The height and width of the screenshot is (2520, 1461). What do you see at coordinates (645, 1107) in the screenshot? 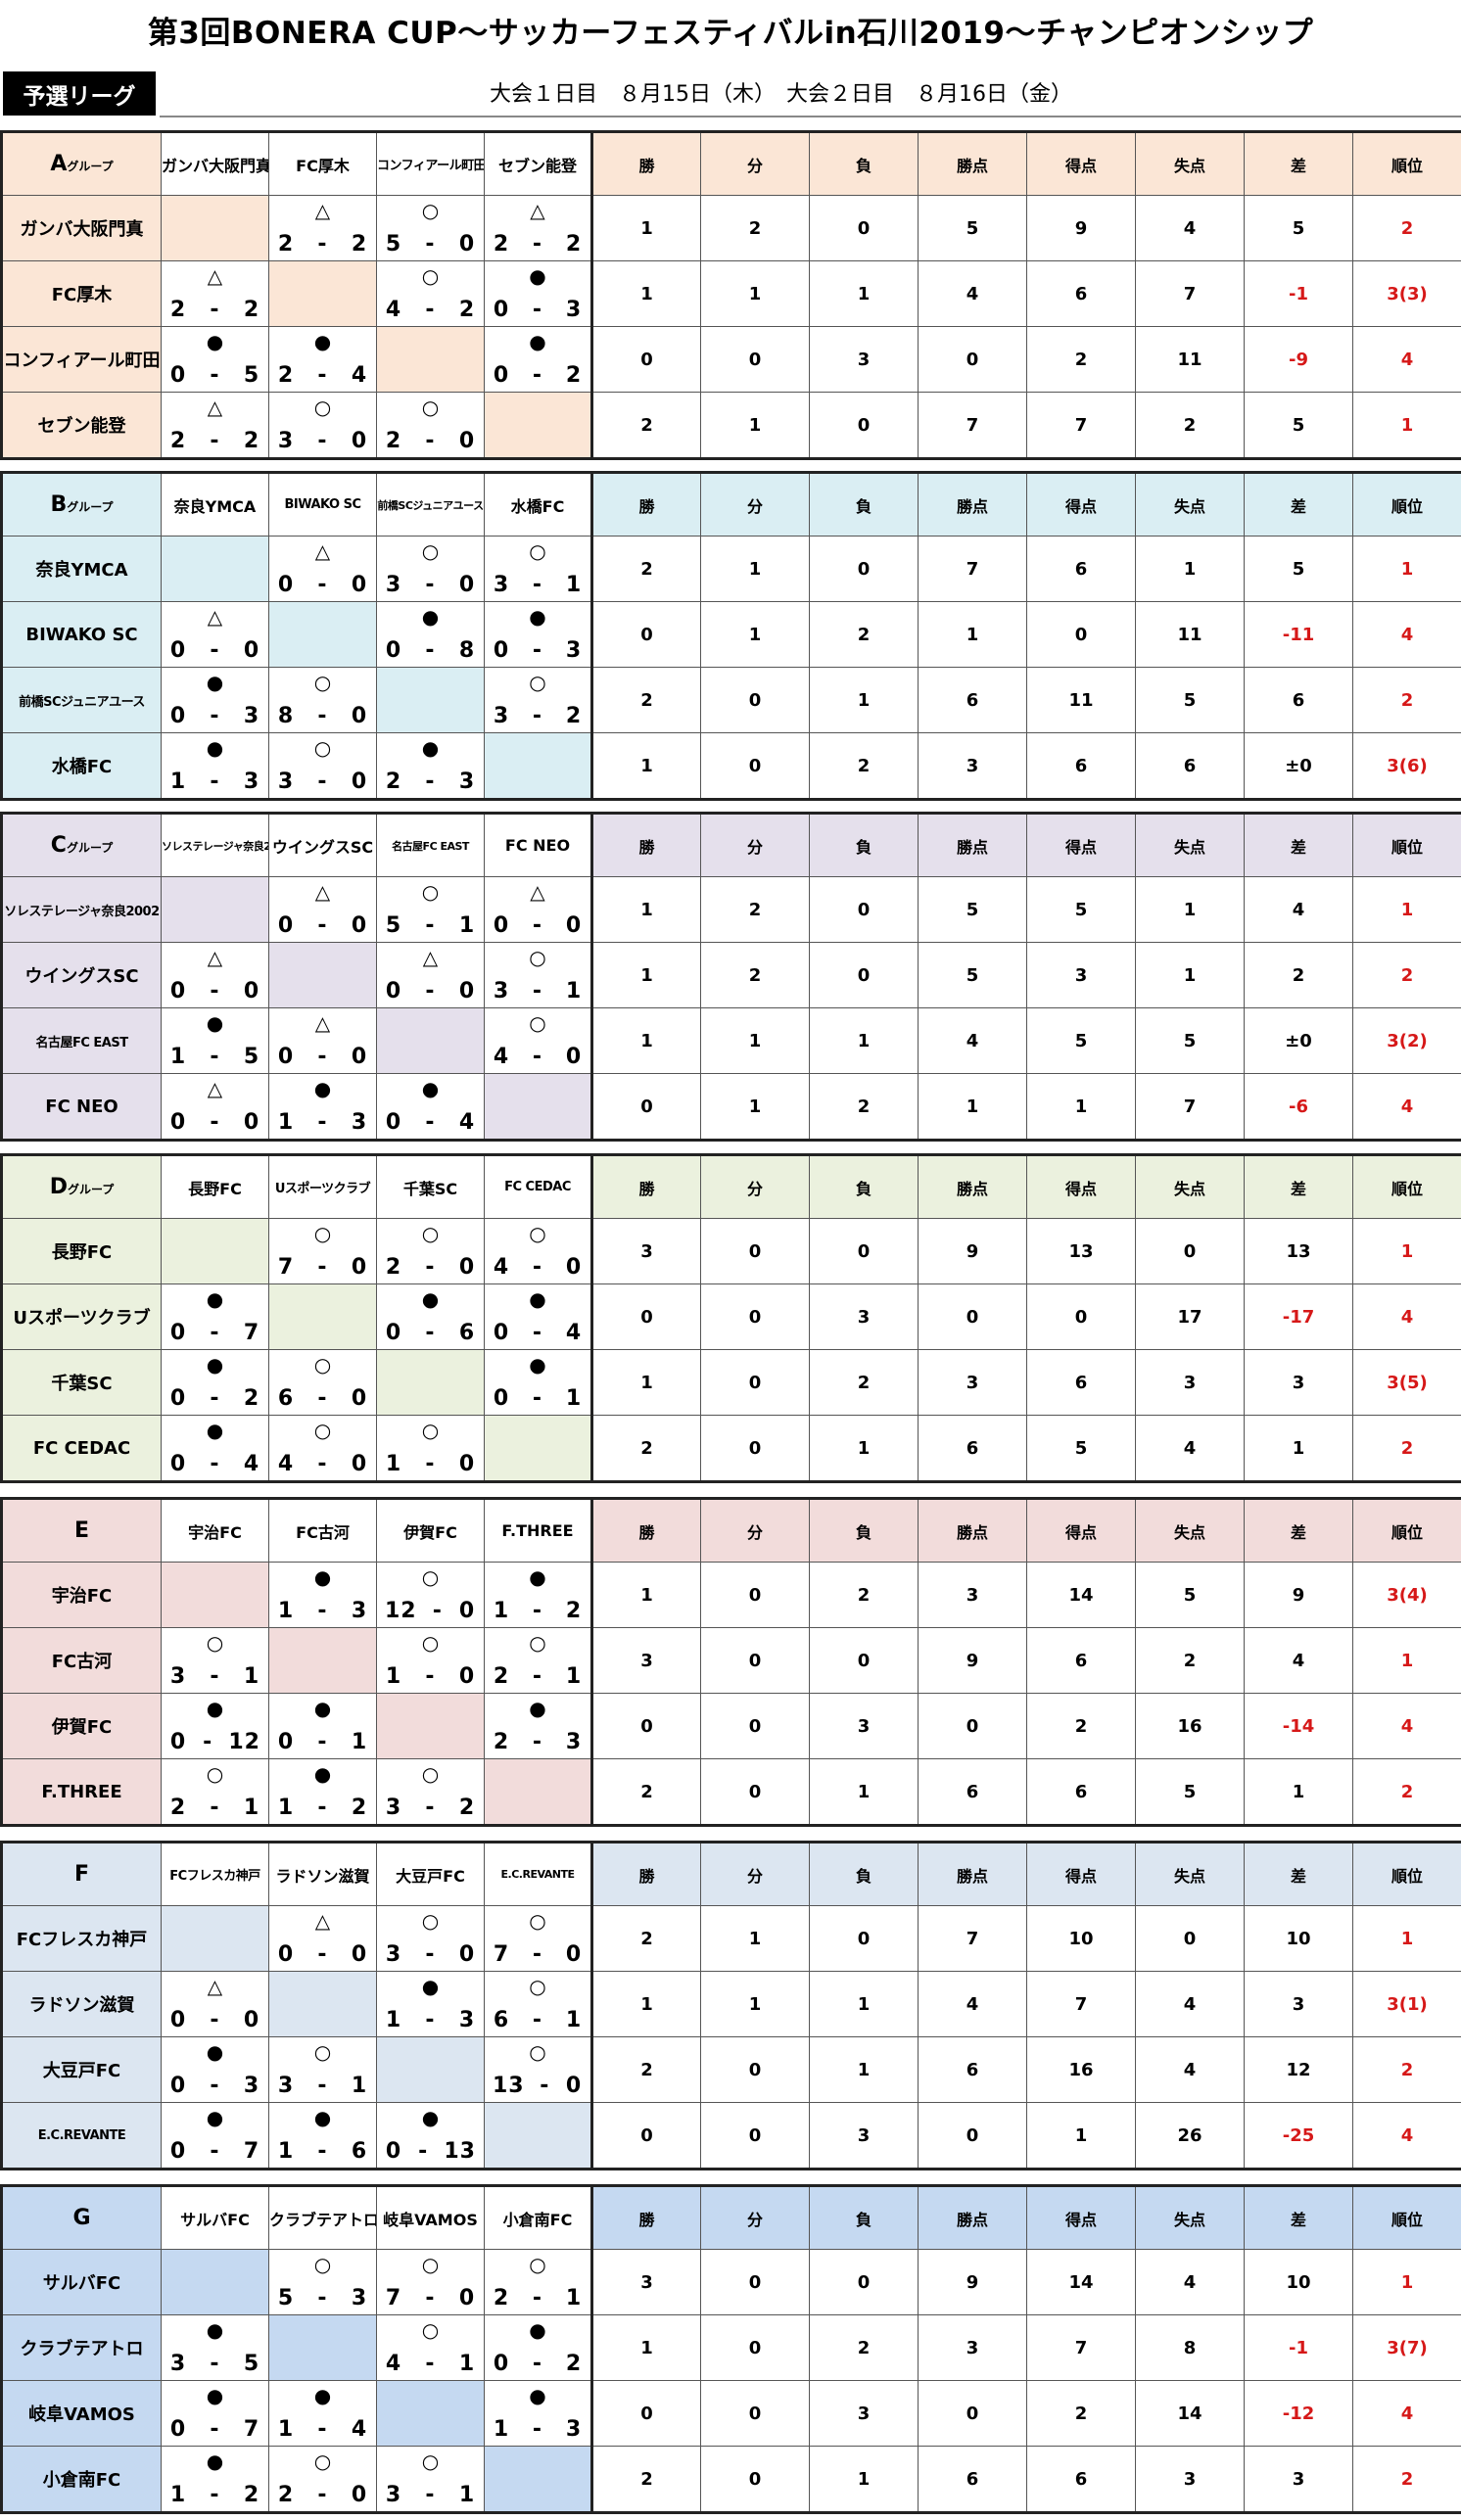
I see `wins: 0` at bounding box center [645, 1107].